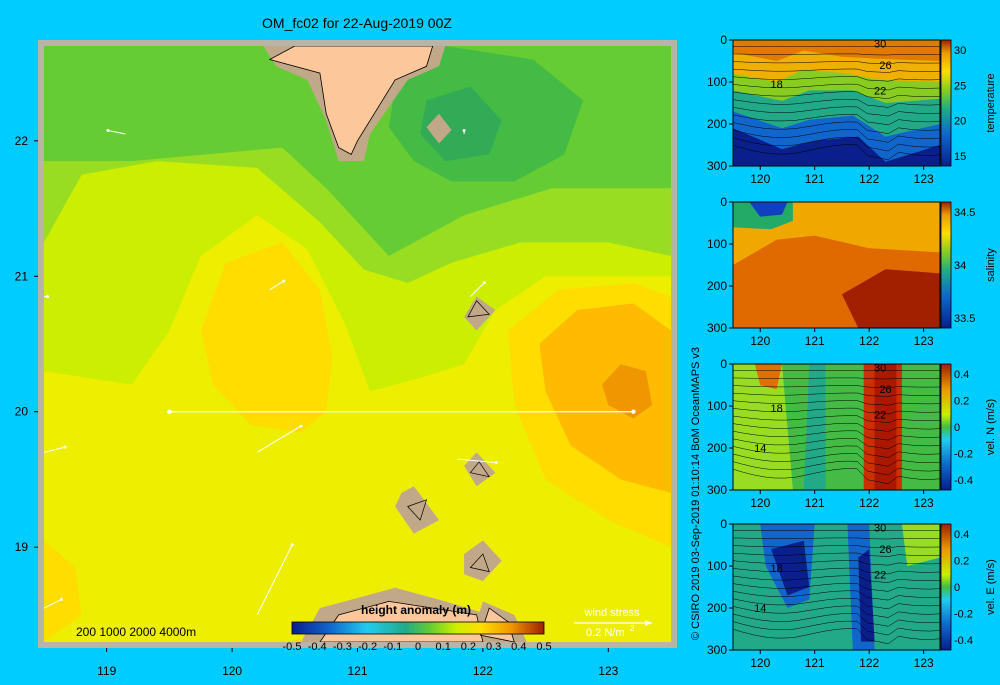  Describe the element at coordinates (776, 85) in the screenshot. I see `temperature-contour-label-3: 18` at that location.